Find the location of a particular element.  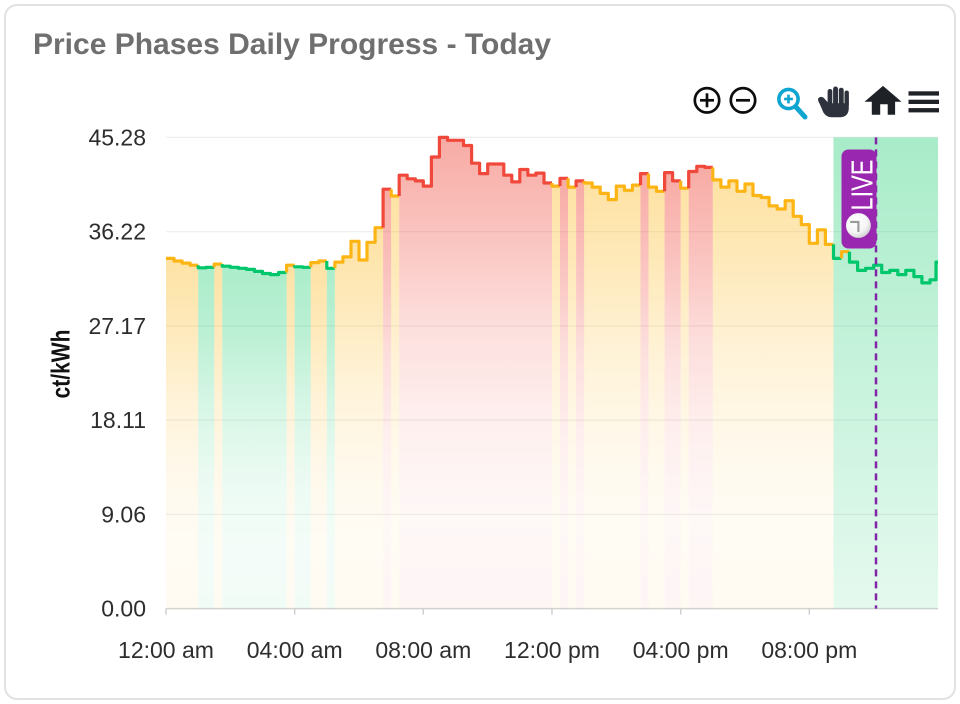

svg-text: 08:00 am is located at coordinates (423, 650).